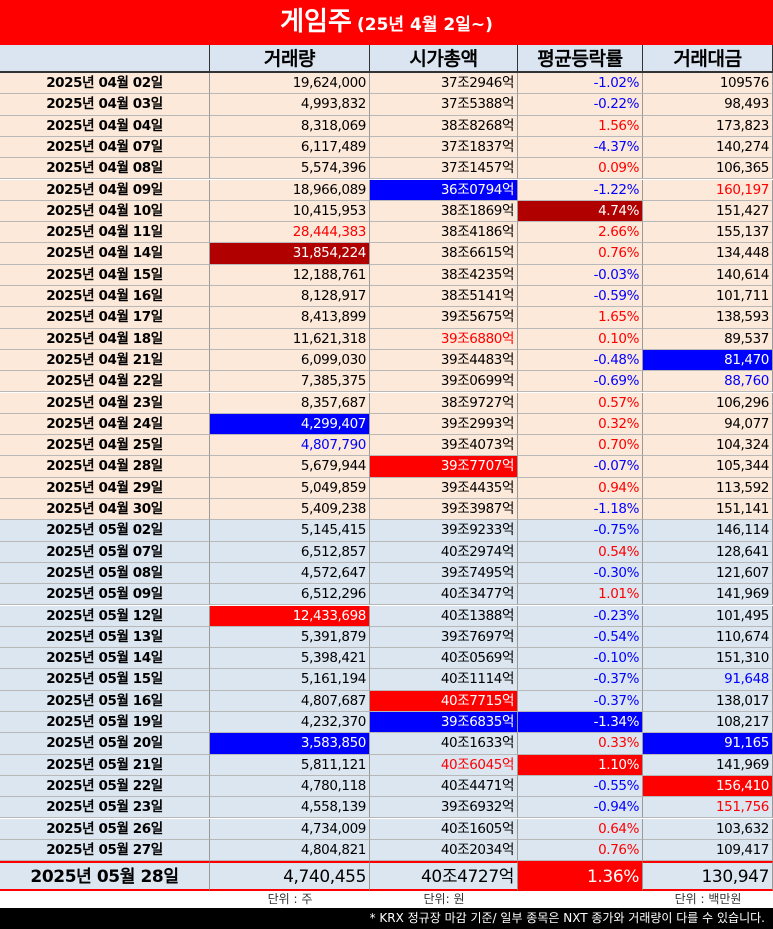  Describe the element at coordinates (580, 403) in the screenshot. I see `value-cell: 0.57%` at that location.